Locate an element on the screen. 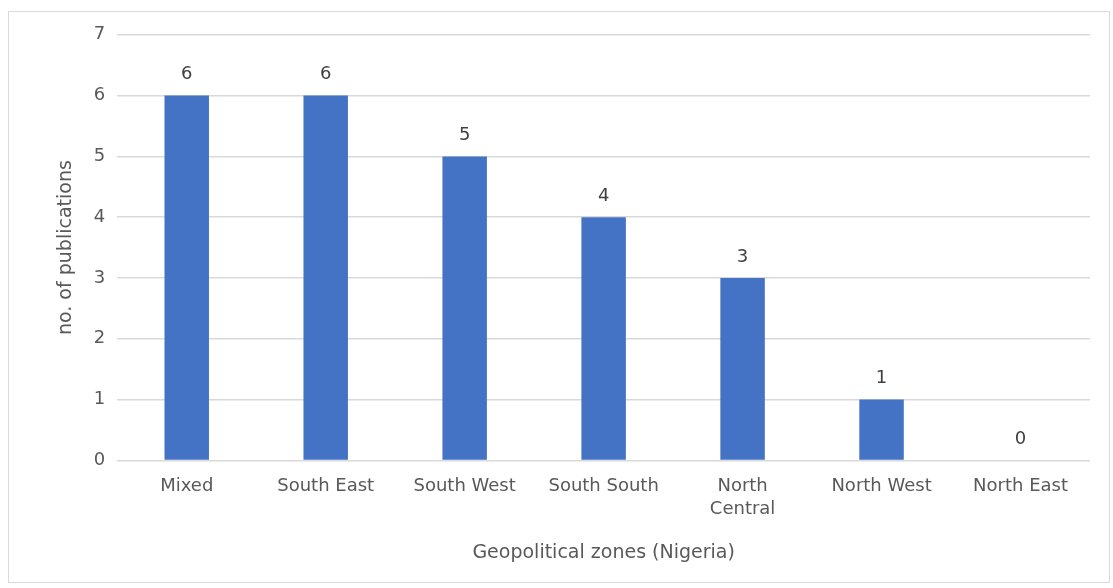  data-label: 5 is located at coordinates (464, 134).